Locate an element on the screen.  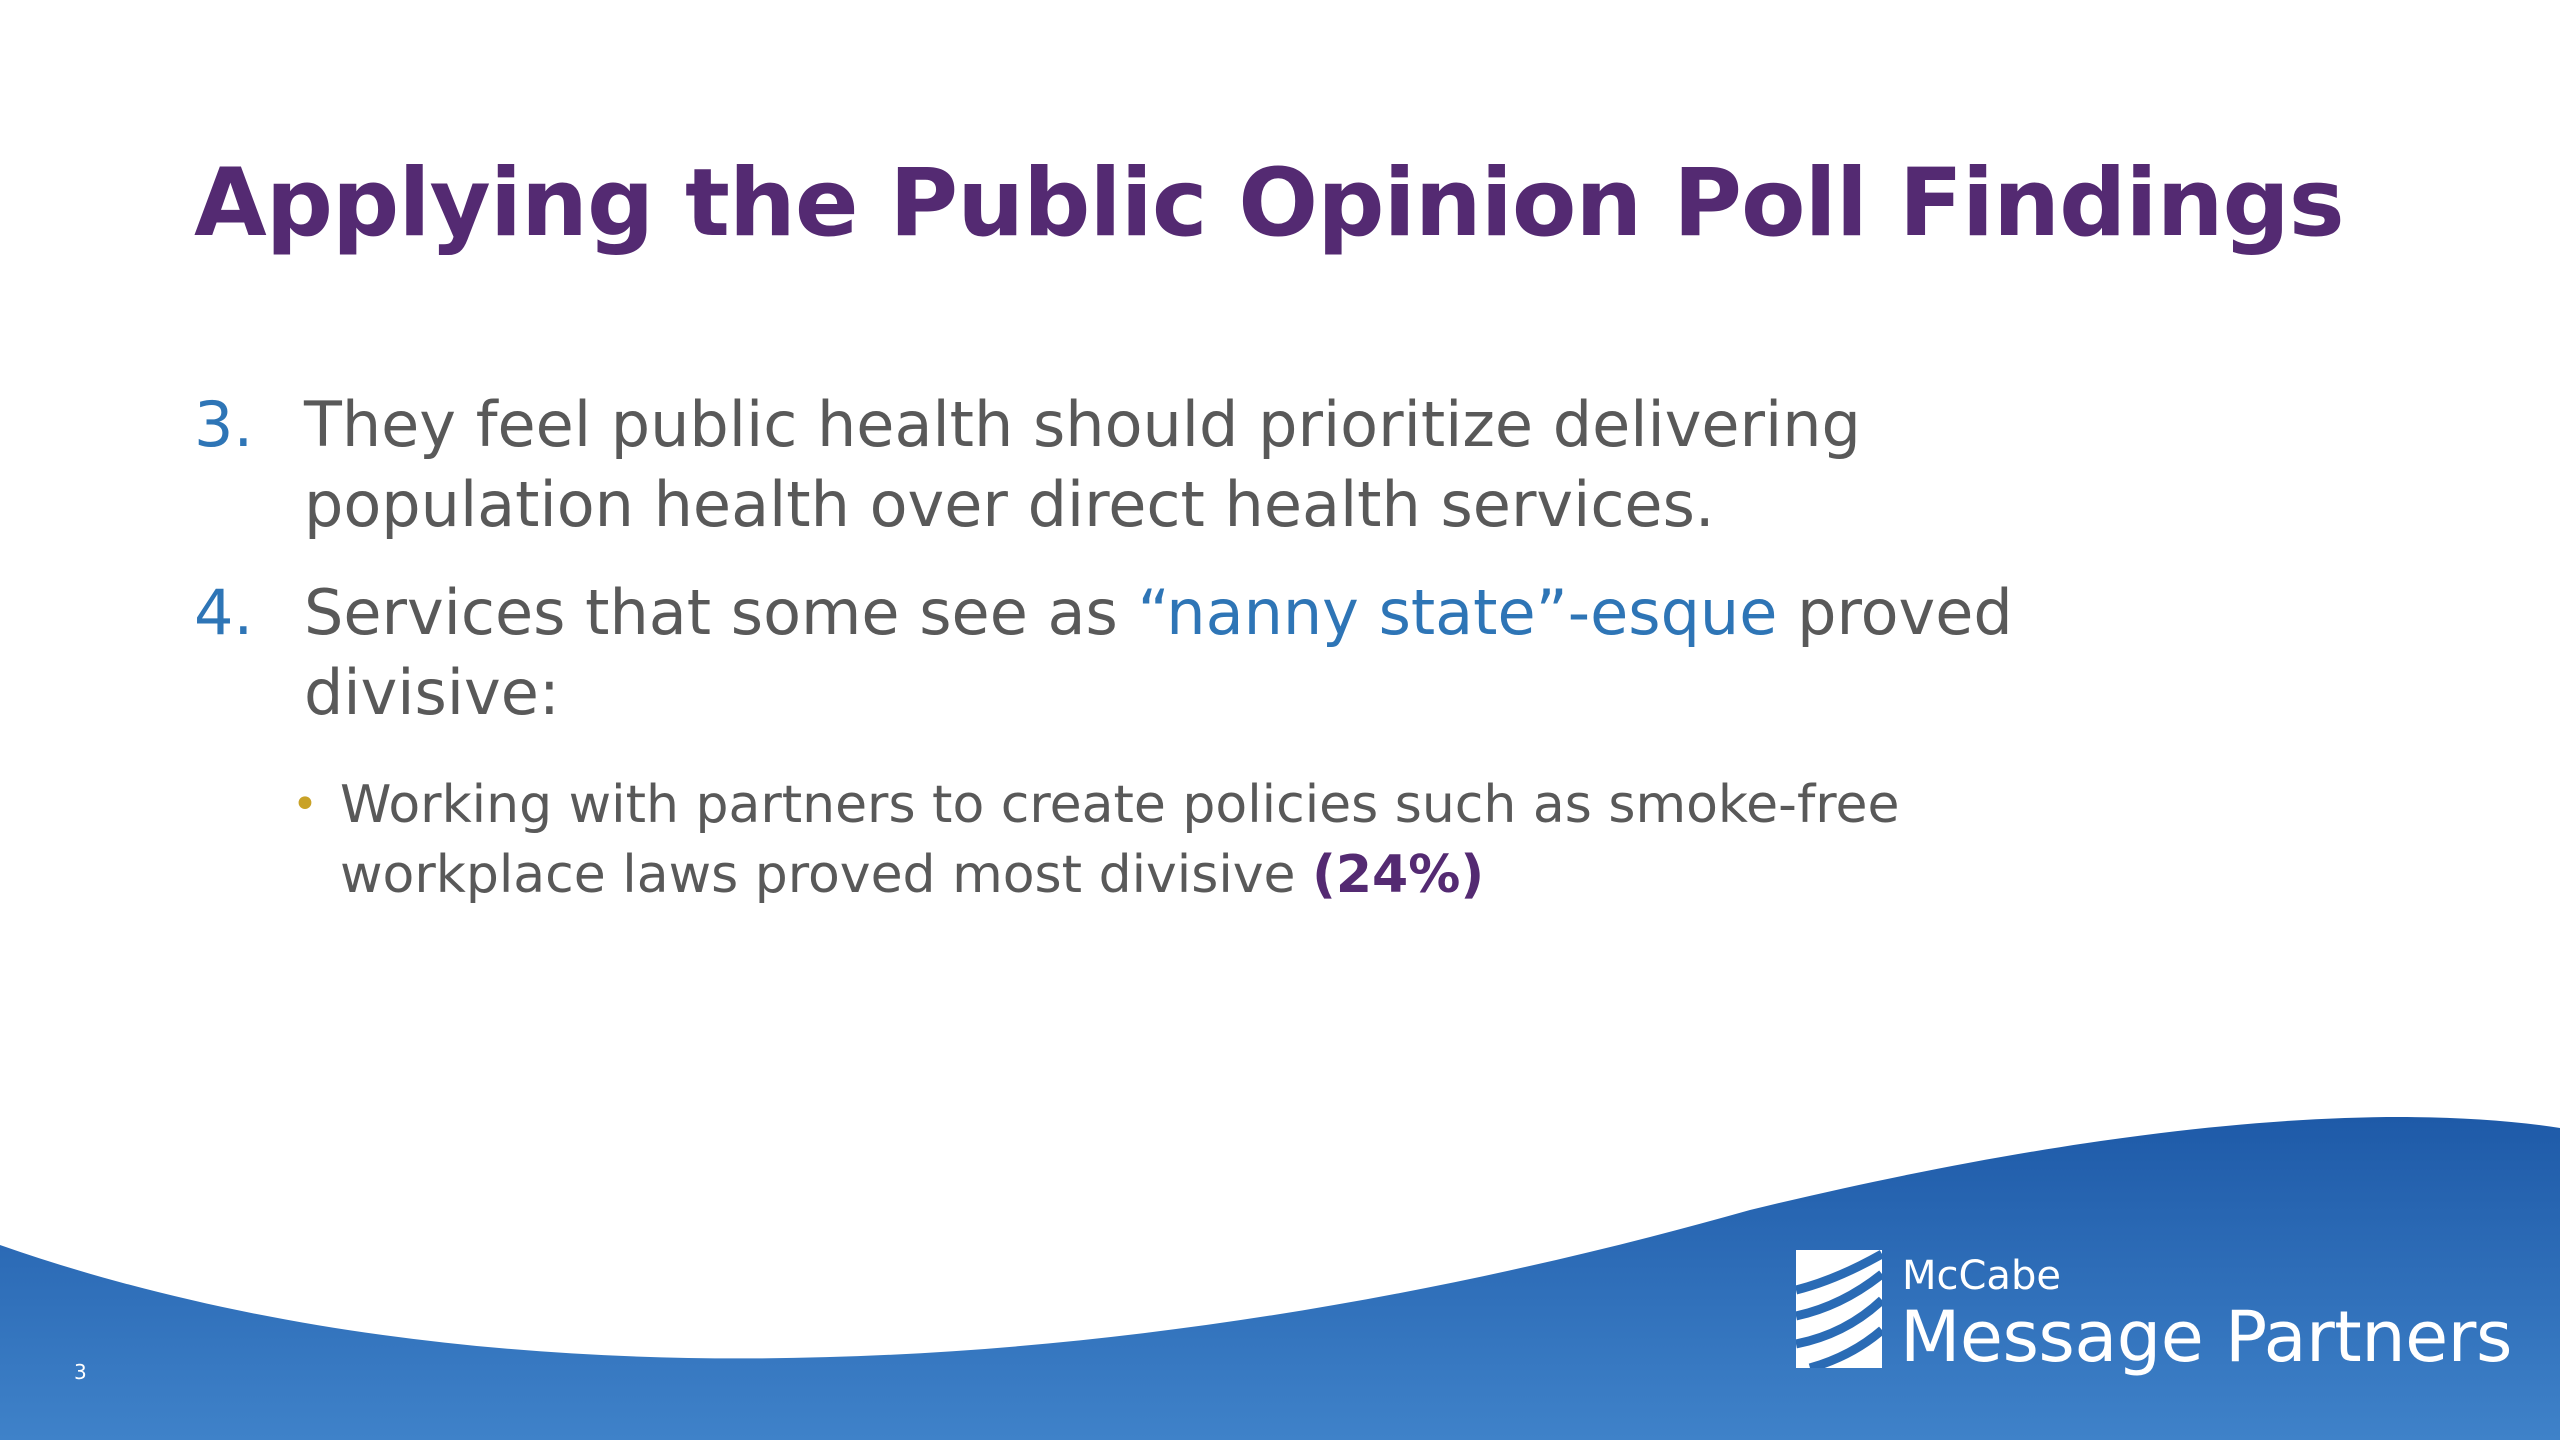
list-item-text: Services that some see as is located at coordinates (721, 612).